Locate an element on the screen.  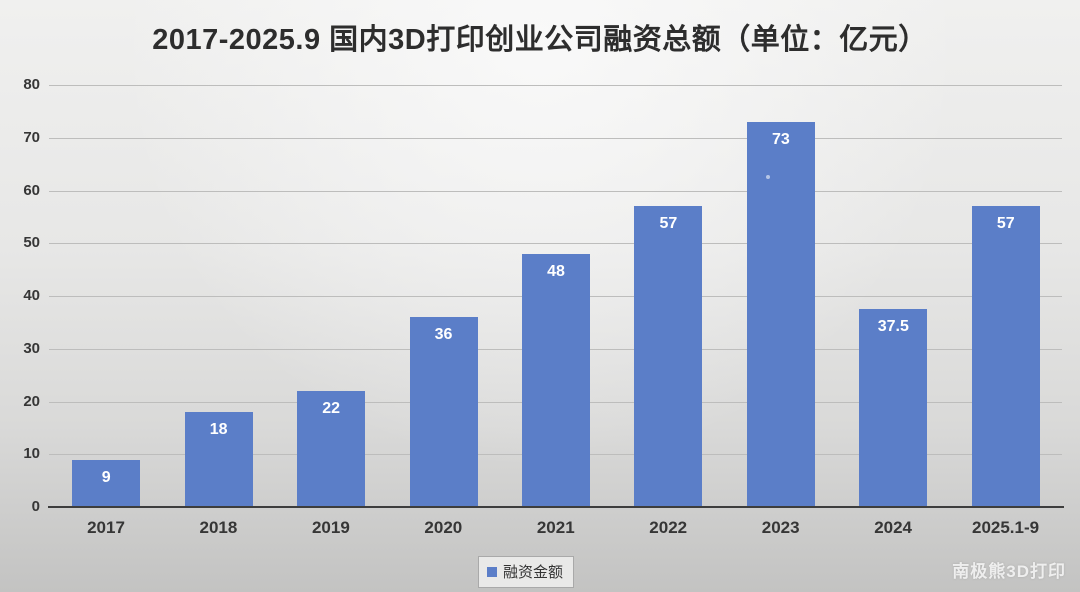
x-tick-label: 2025.1-9 is located at coordinates (1005, 527).